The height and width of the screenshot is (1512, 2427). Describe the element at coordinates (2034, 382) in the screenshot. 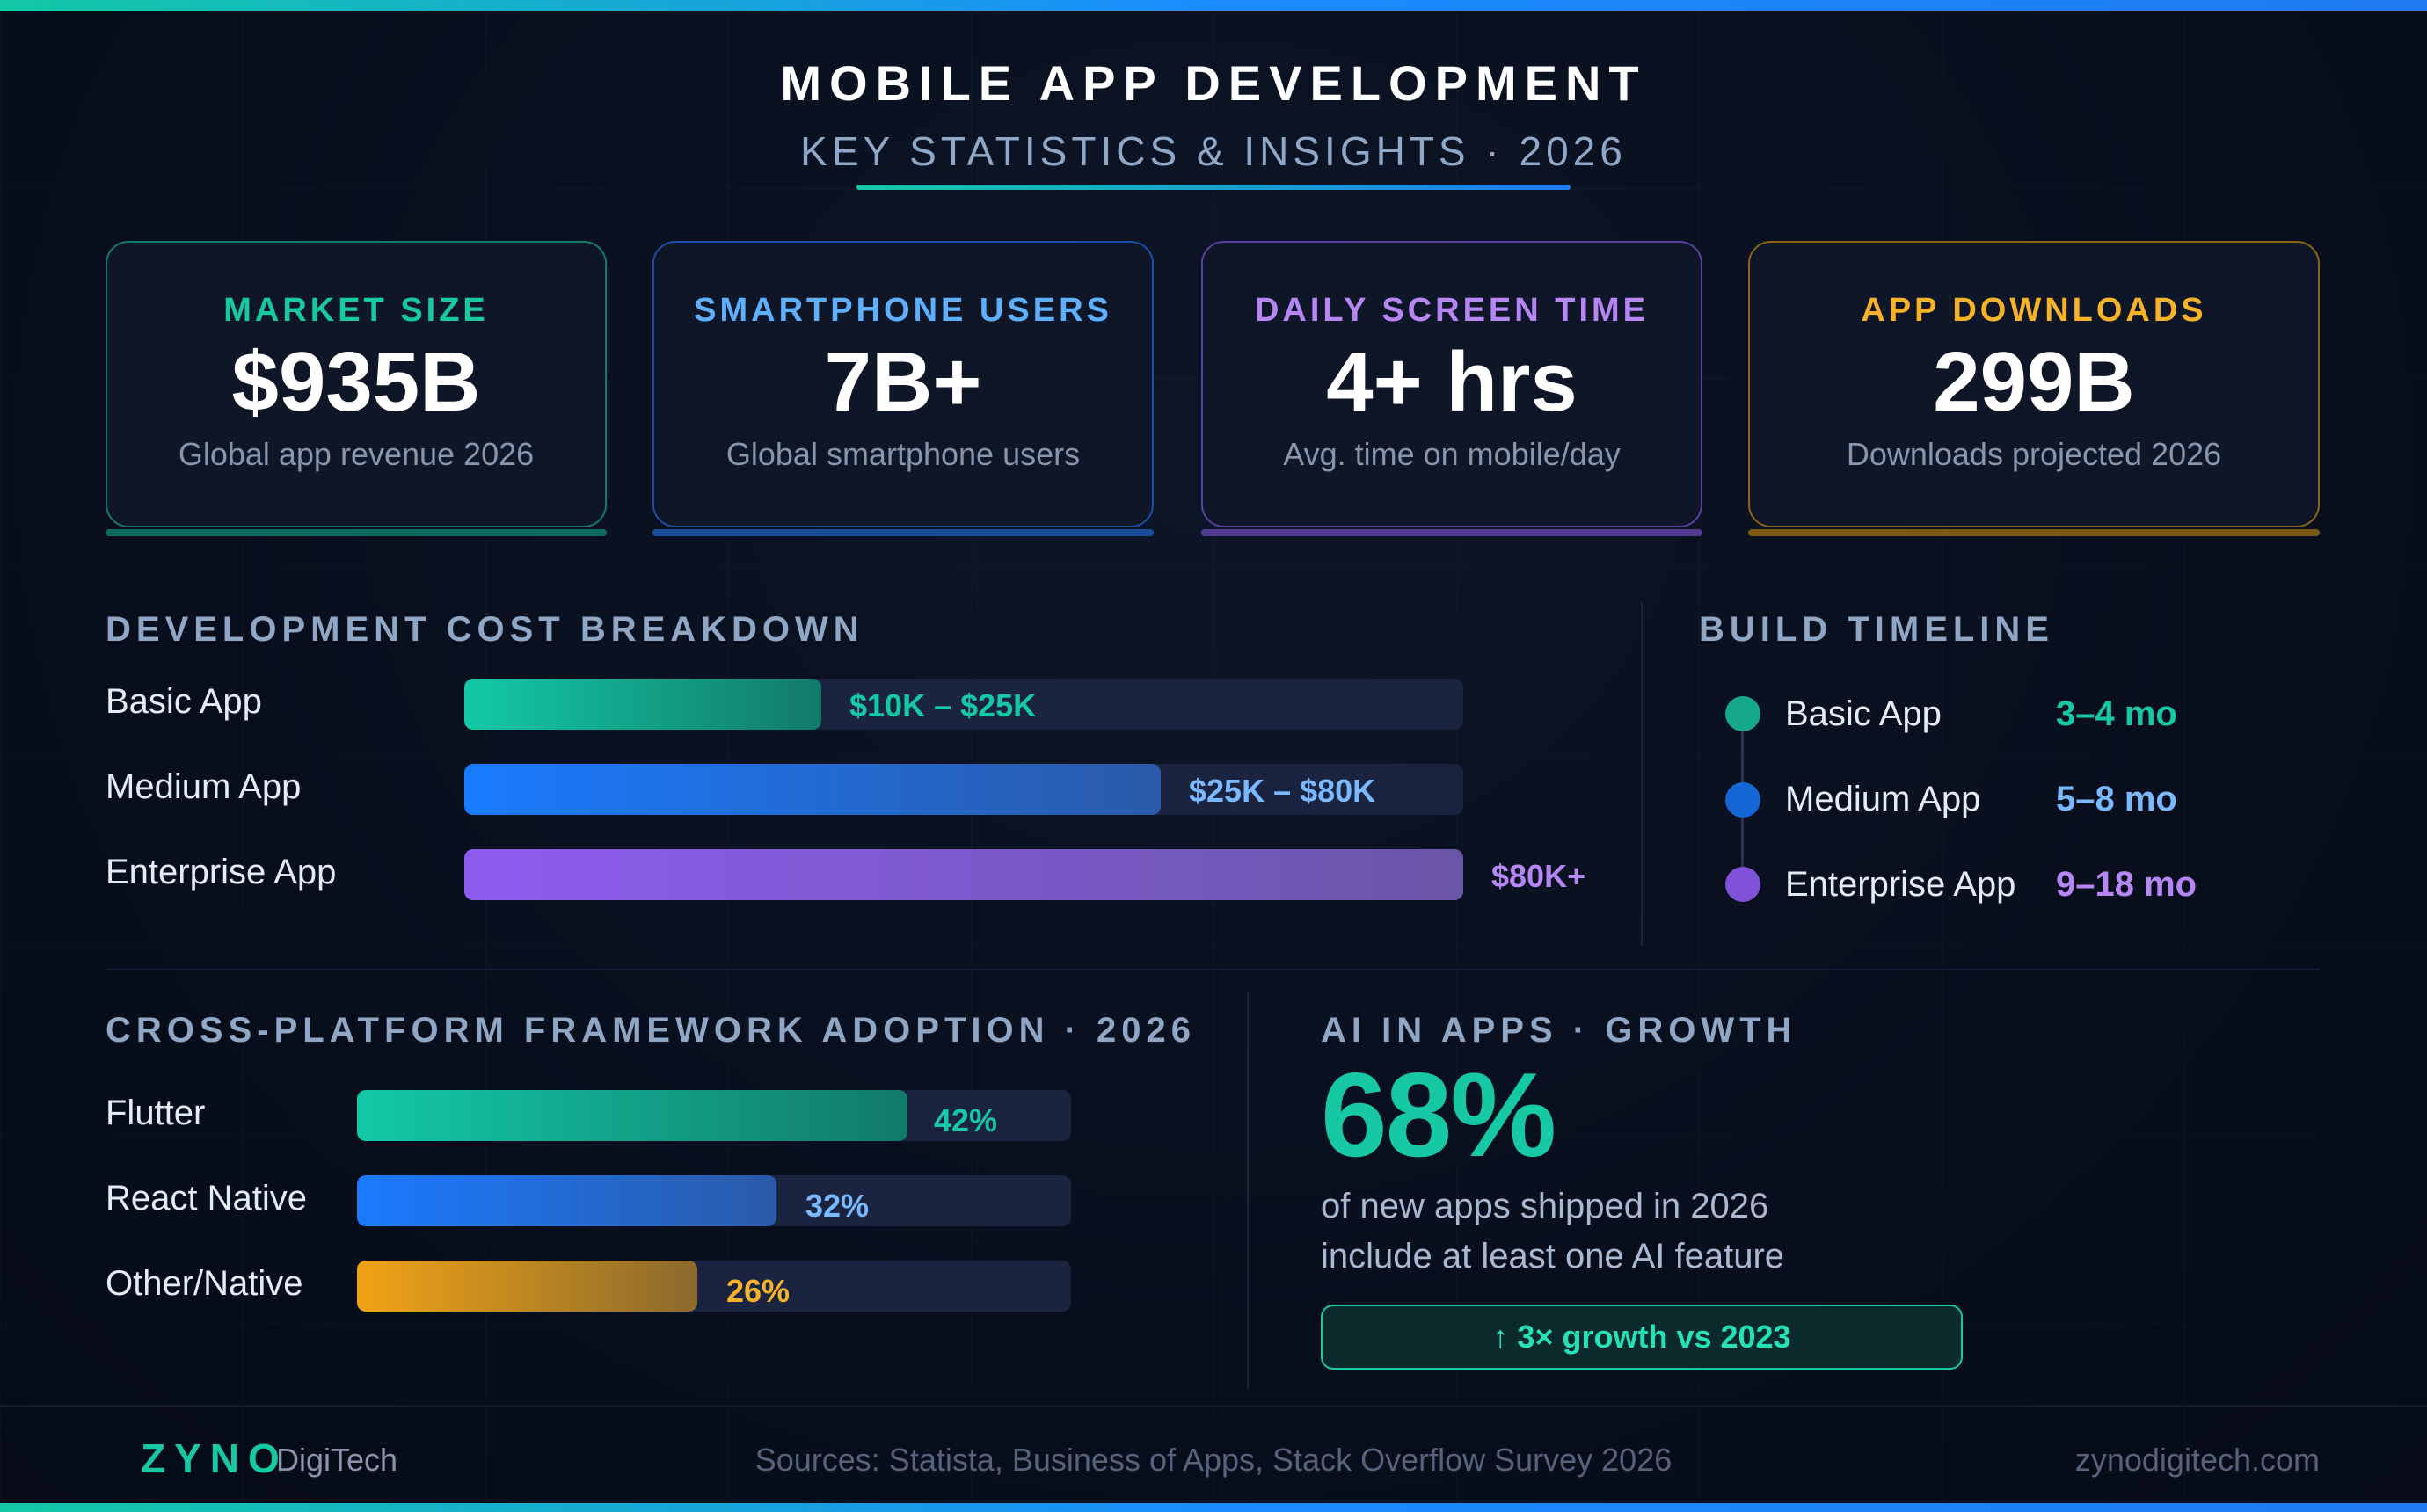

I see `stat-value: 299B` at that location.